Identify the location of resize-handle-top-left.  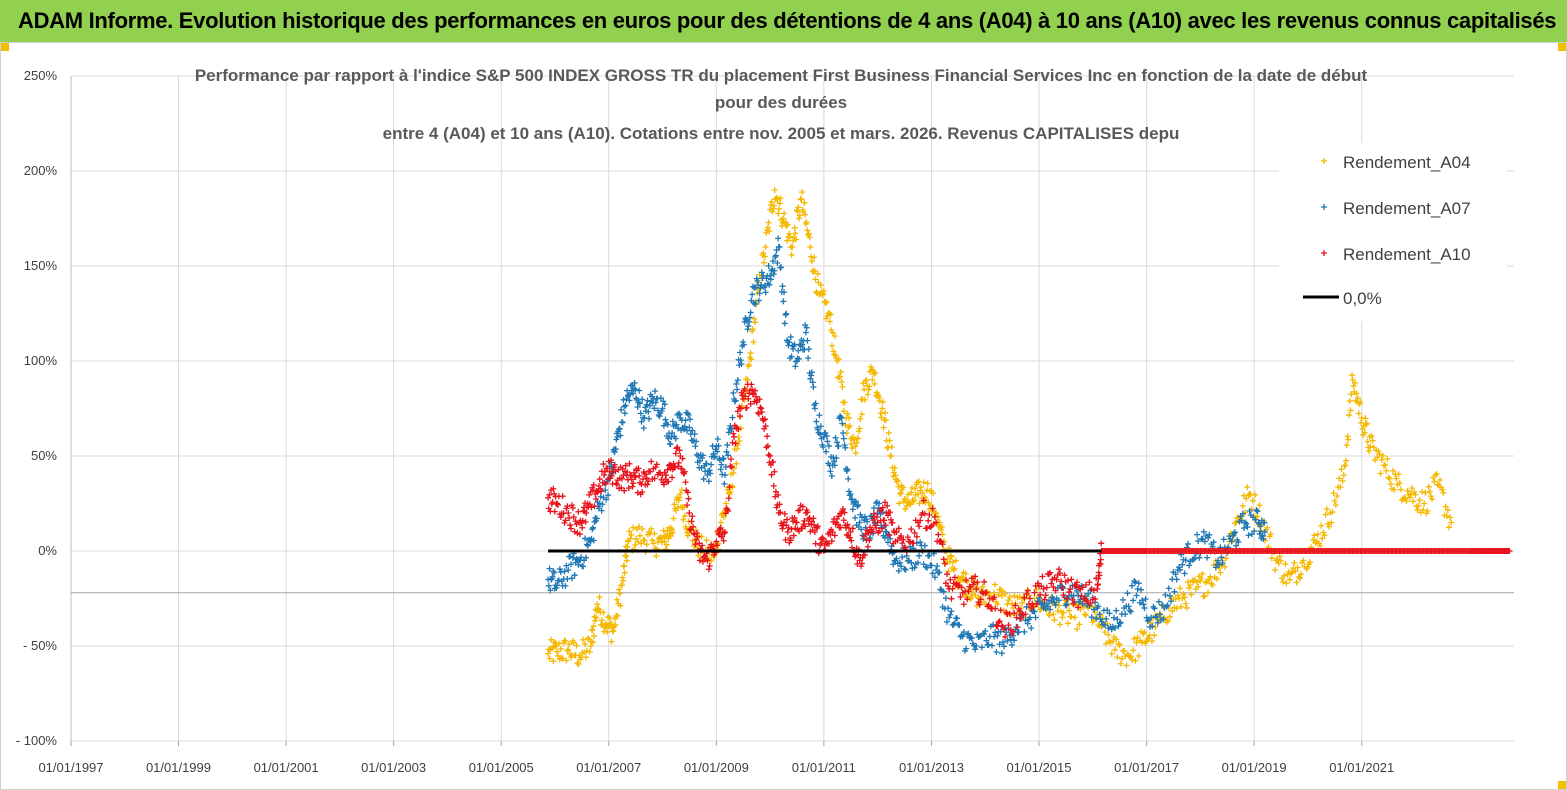
(5, 47).